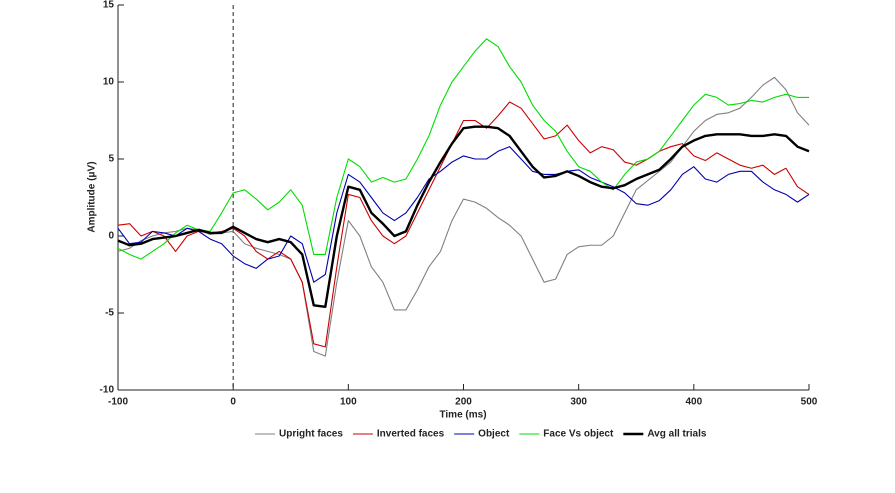 This screenshot has width=895, height=493. I want to click on legend-label: Object, so click(494, 434).